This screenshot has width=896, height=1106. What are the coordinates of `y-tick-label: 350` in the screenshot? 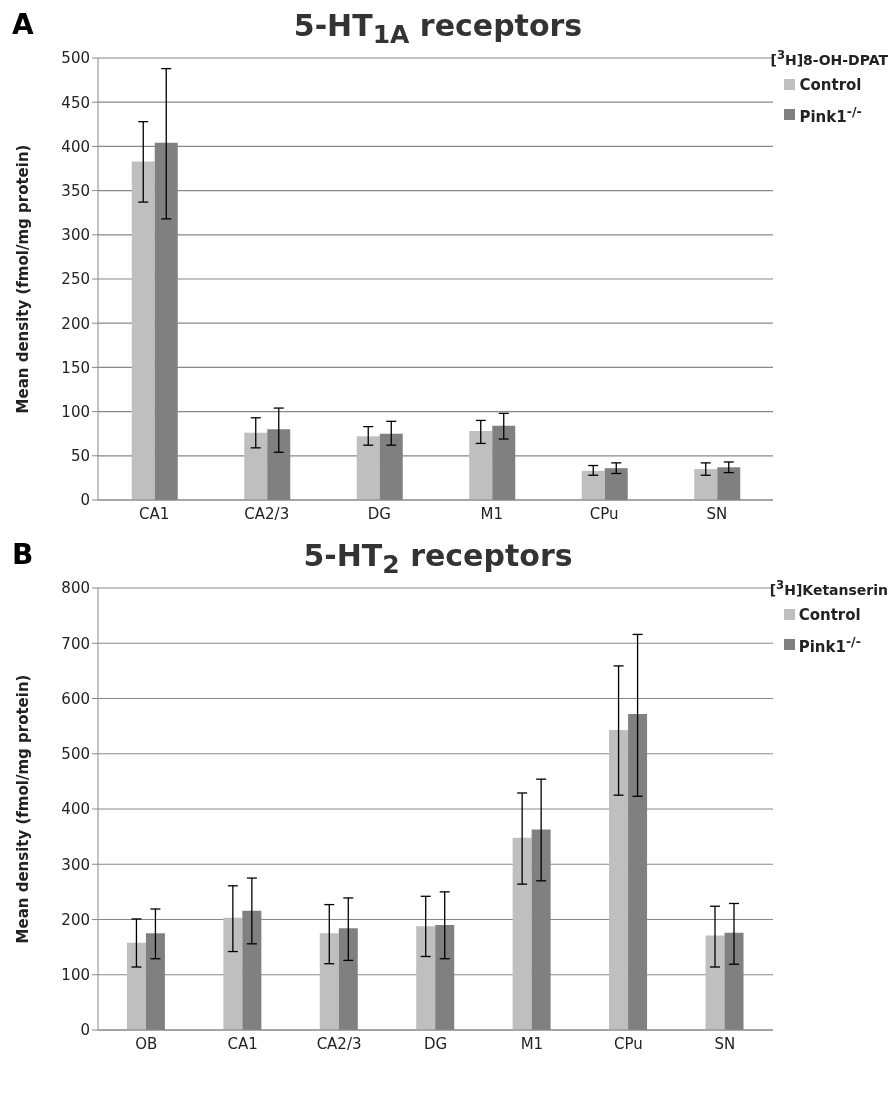 It's located at (75, 190).